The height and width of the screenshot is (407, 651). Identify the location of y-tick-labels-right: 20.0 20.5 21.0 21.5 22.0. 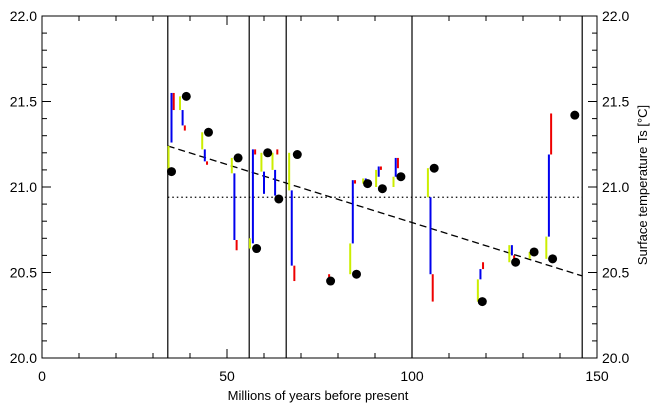
(615, 187).